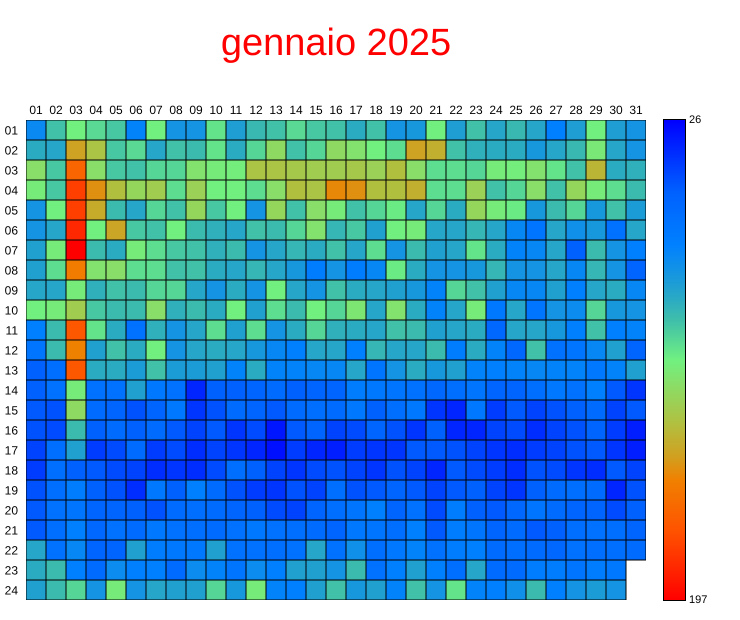  I want to click on x-tick-label: 15, so click(316, 110).